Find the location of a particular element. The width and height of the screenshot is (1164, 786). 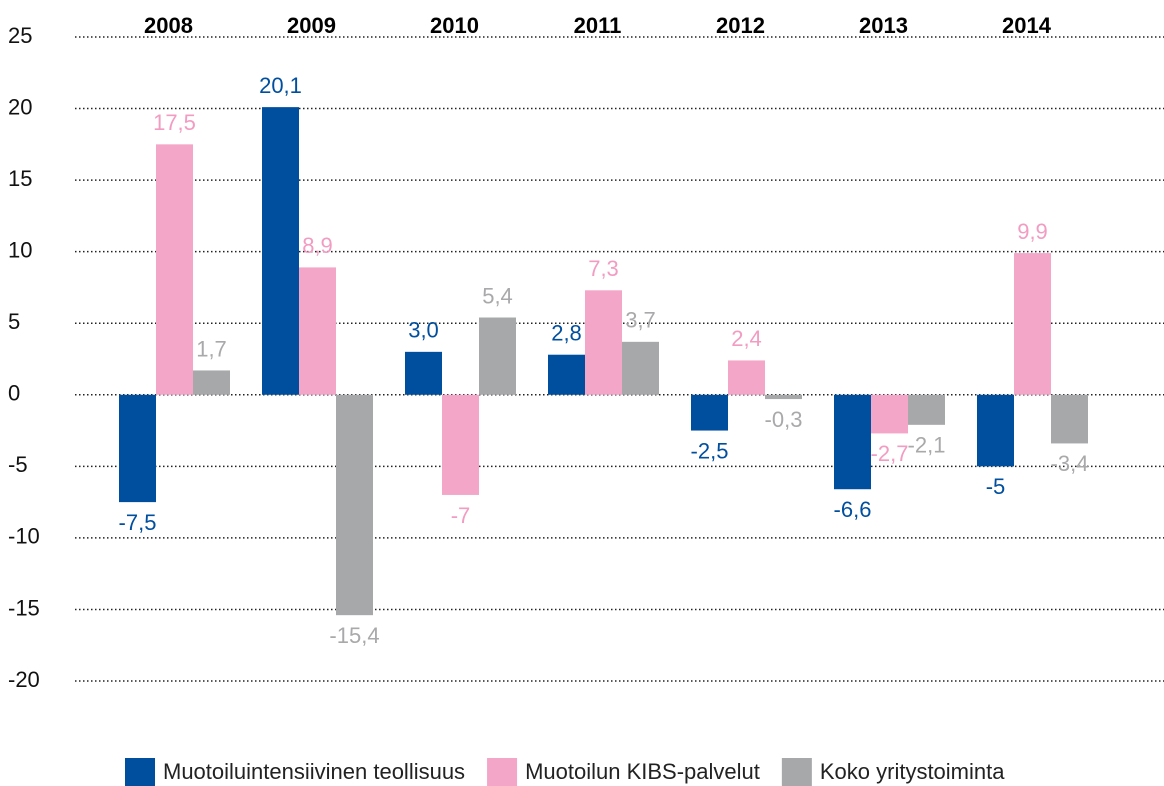

y-tick-label: 20 is located at coordinates (20, 106).